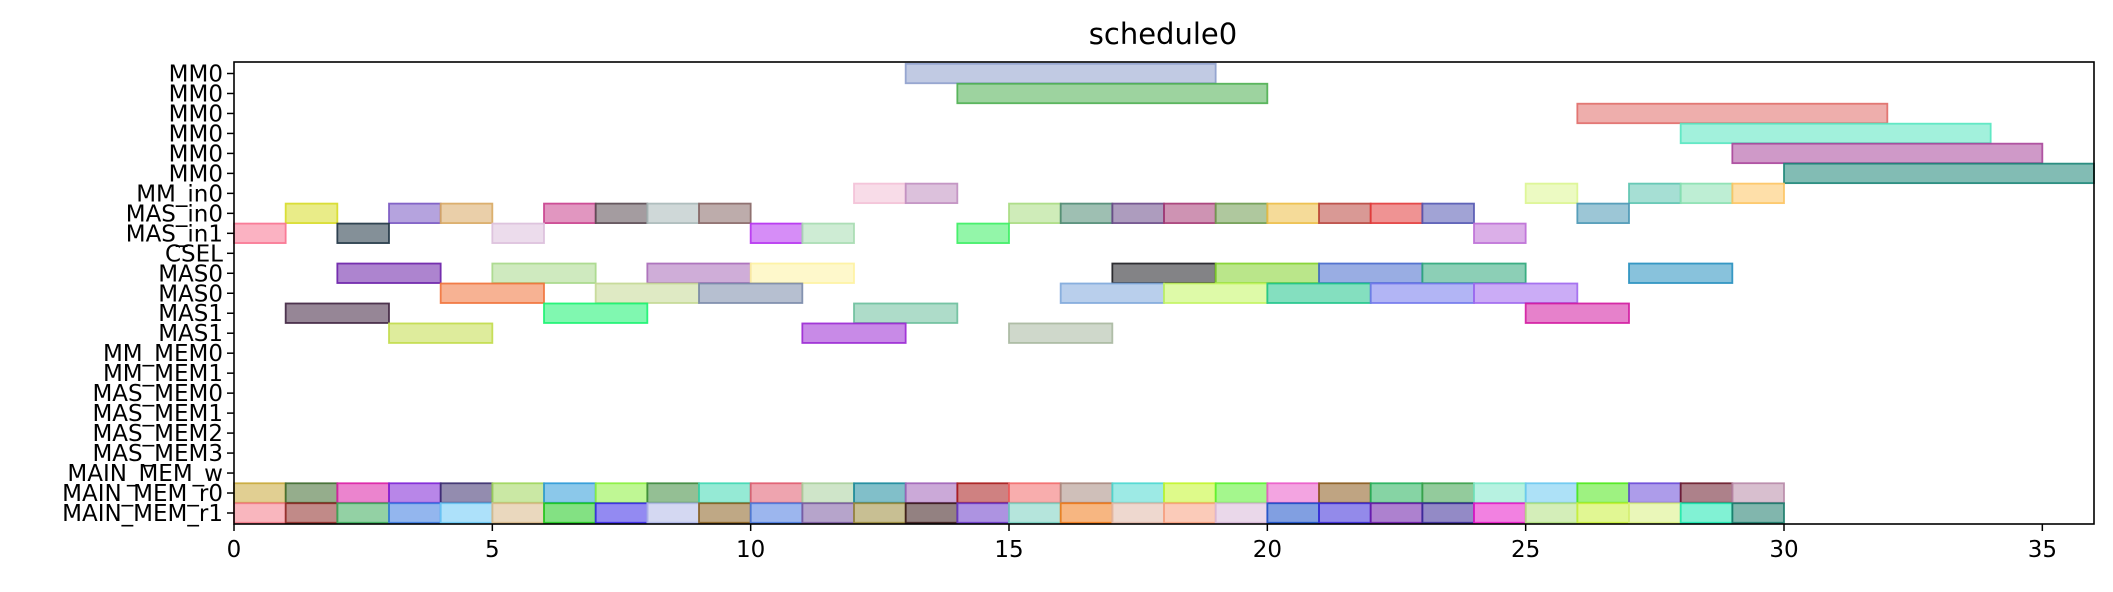 The image size is (2113, 592). I want to click on chart-title: schedule0, so click(1163, 34).